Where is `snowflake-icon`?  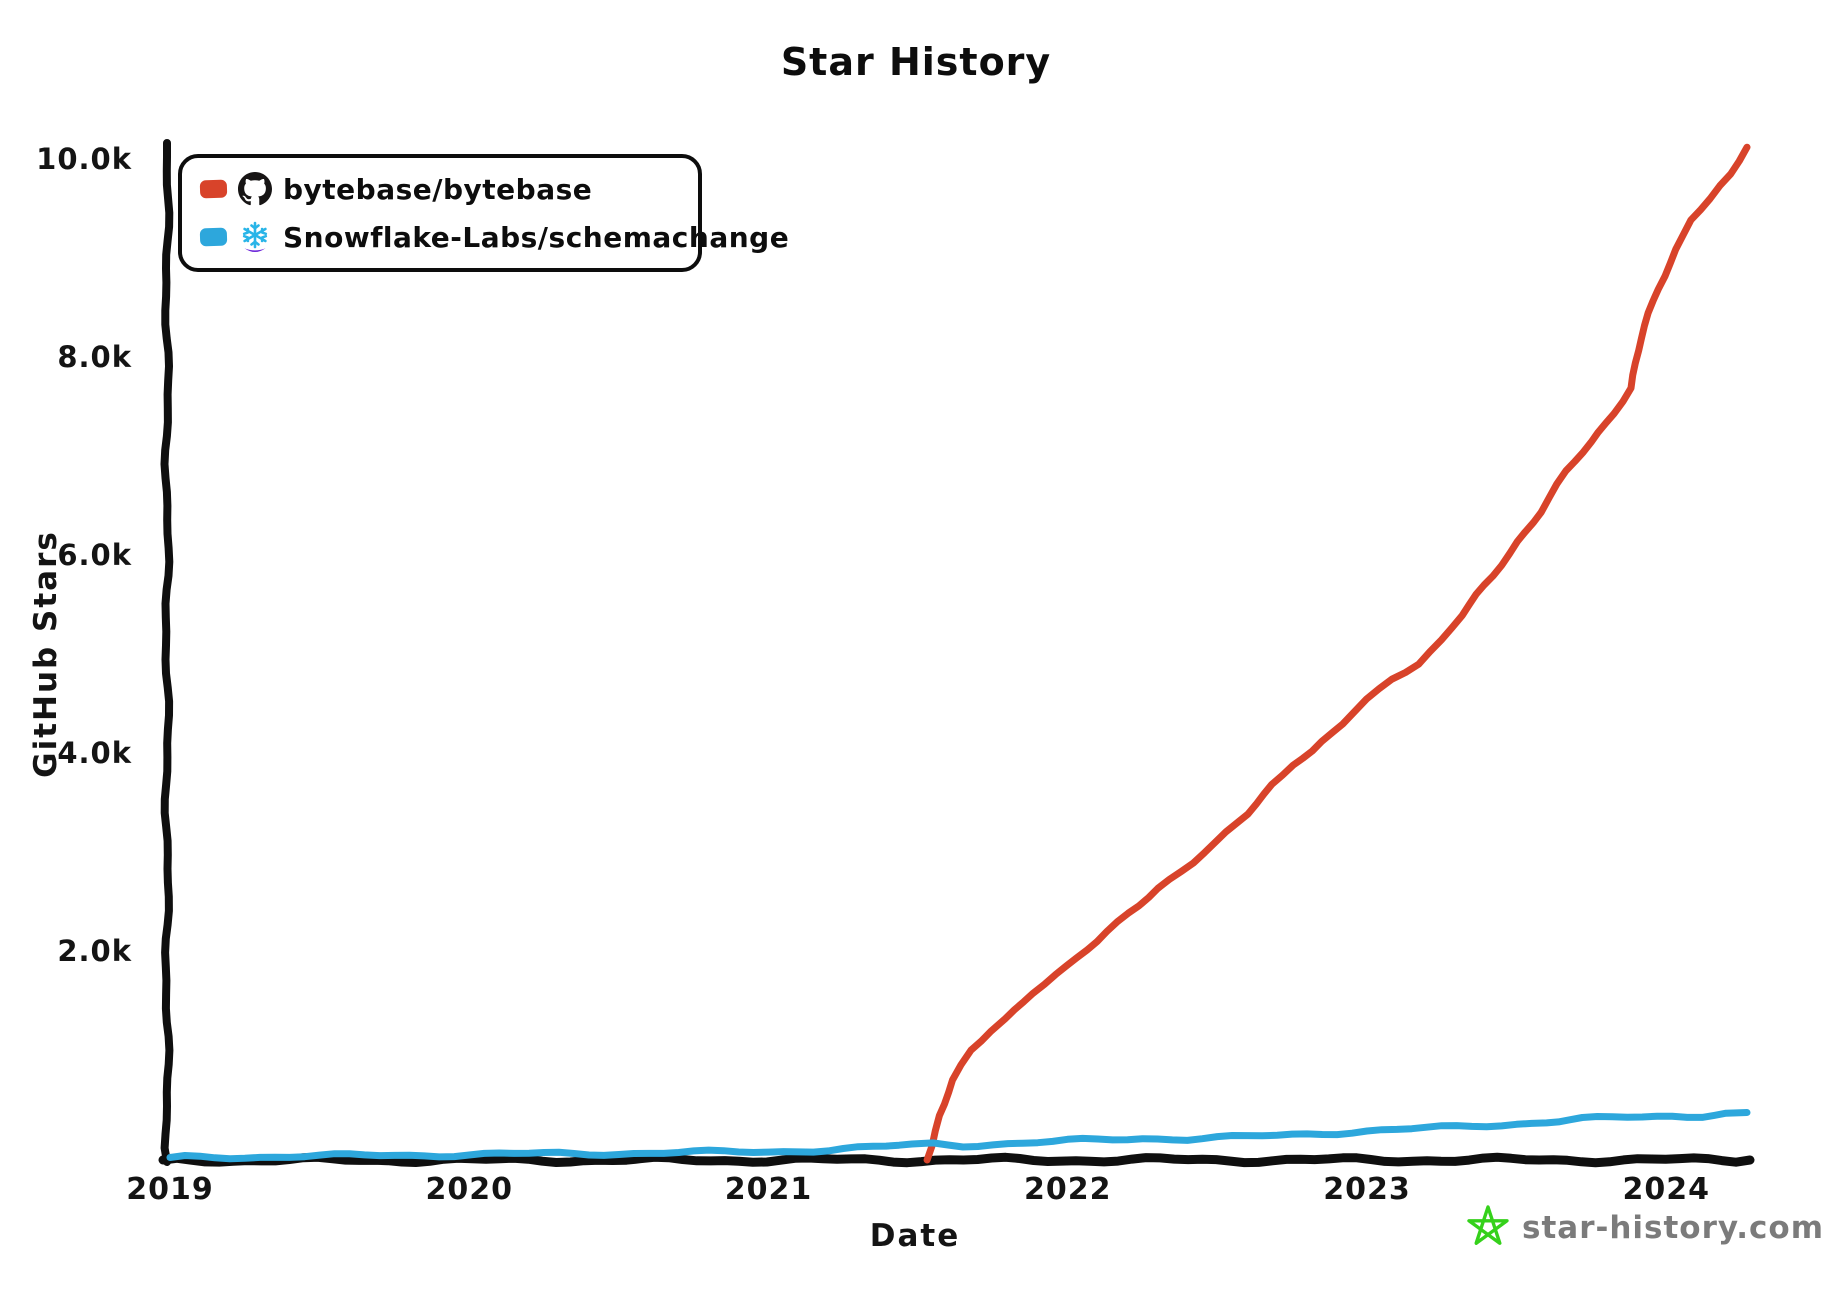 snowflake-icon is located at coordinates (255, 237).